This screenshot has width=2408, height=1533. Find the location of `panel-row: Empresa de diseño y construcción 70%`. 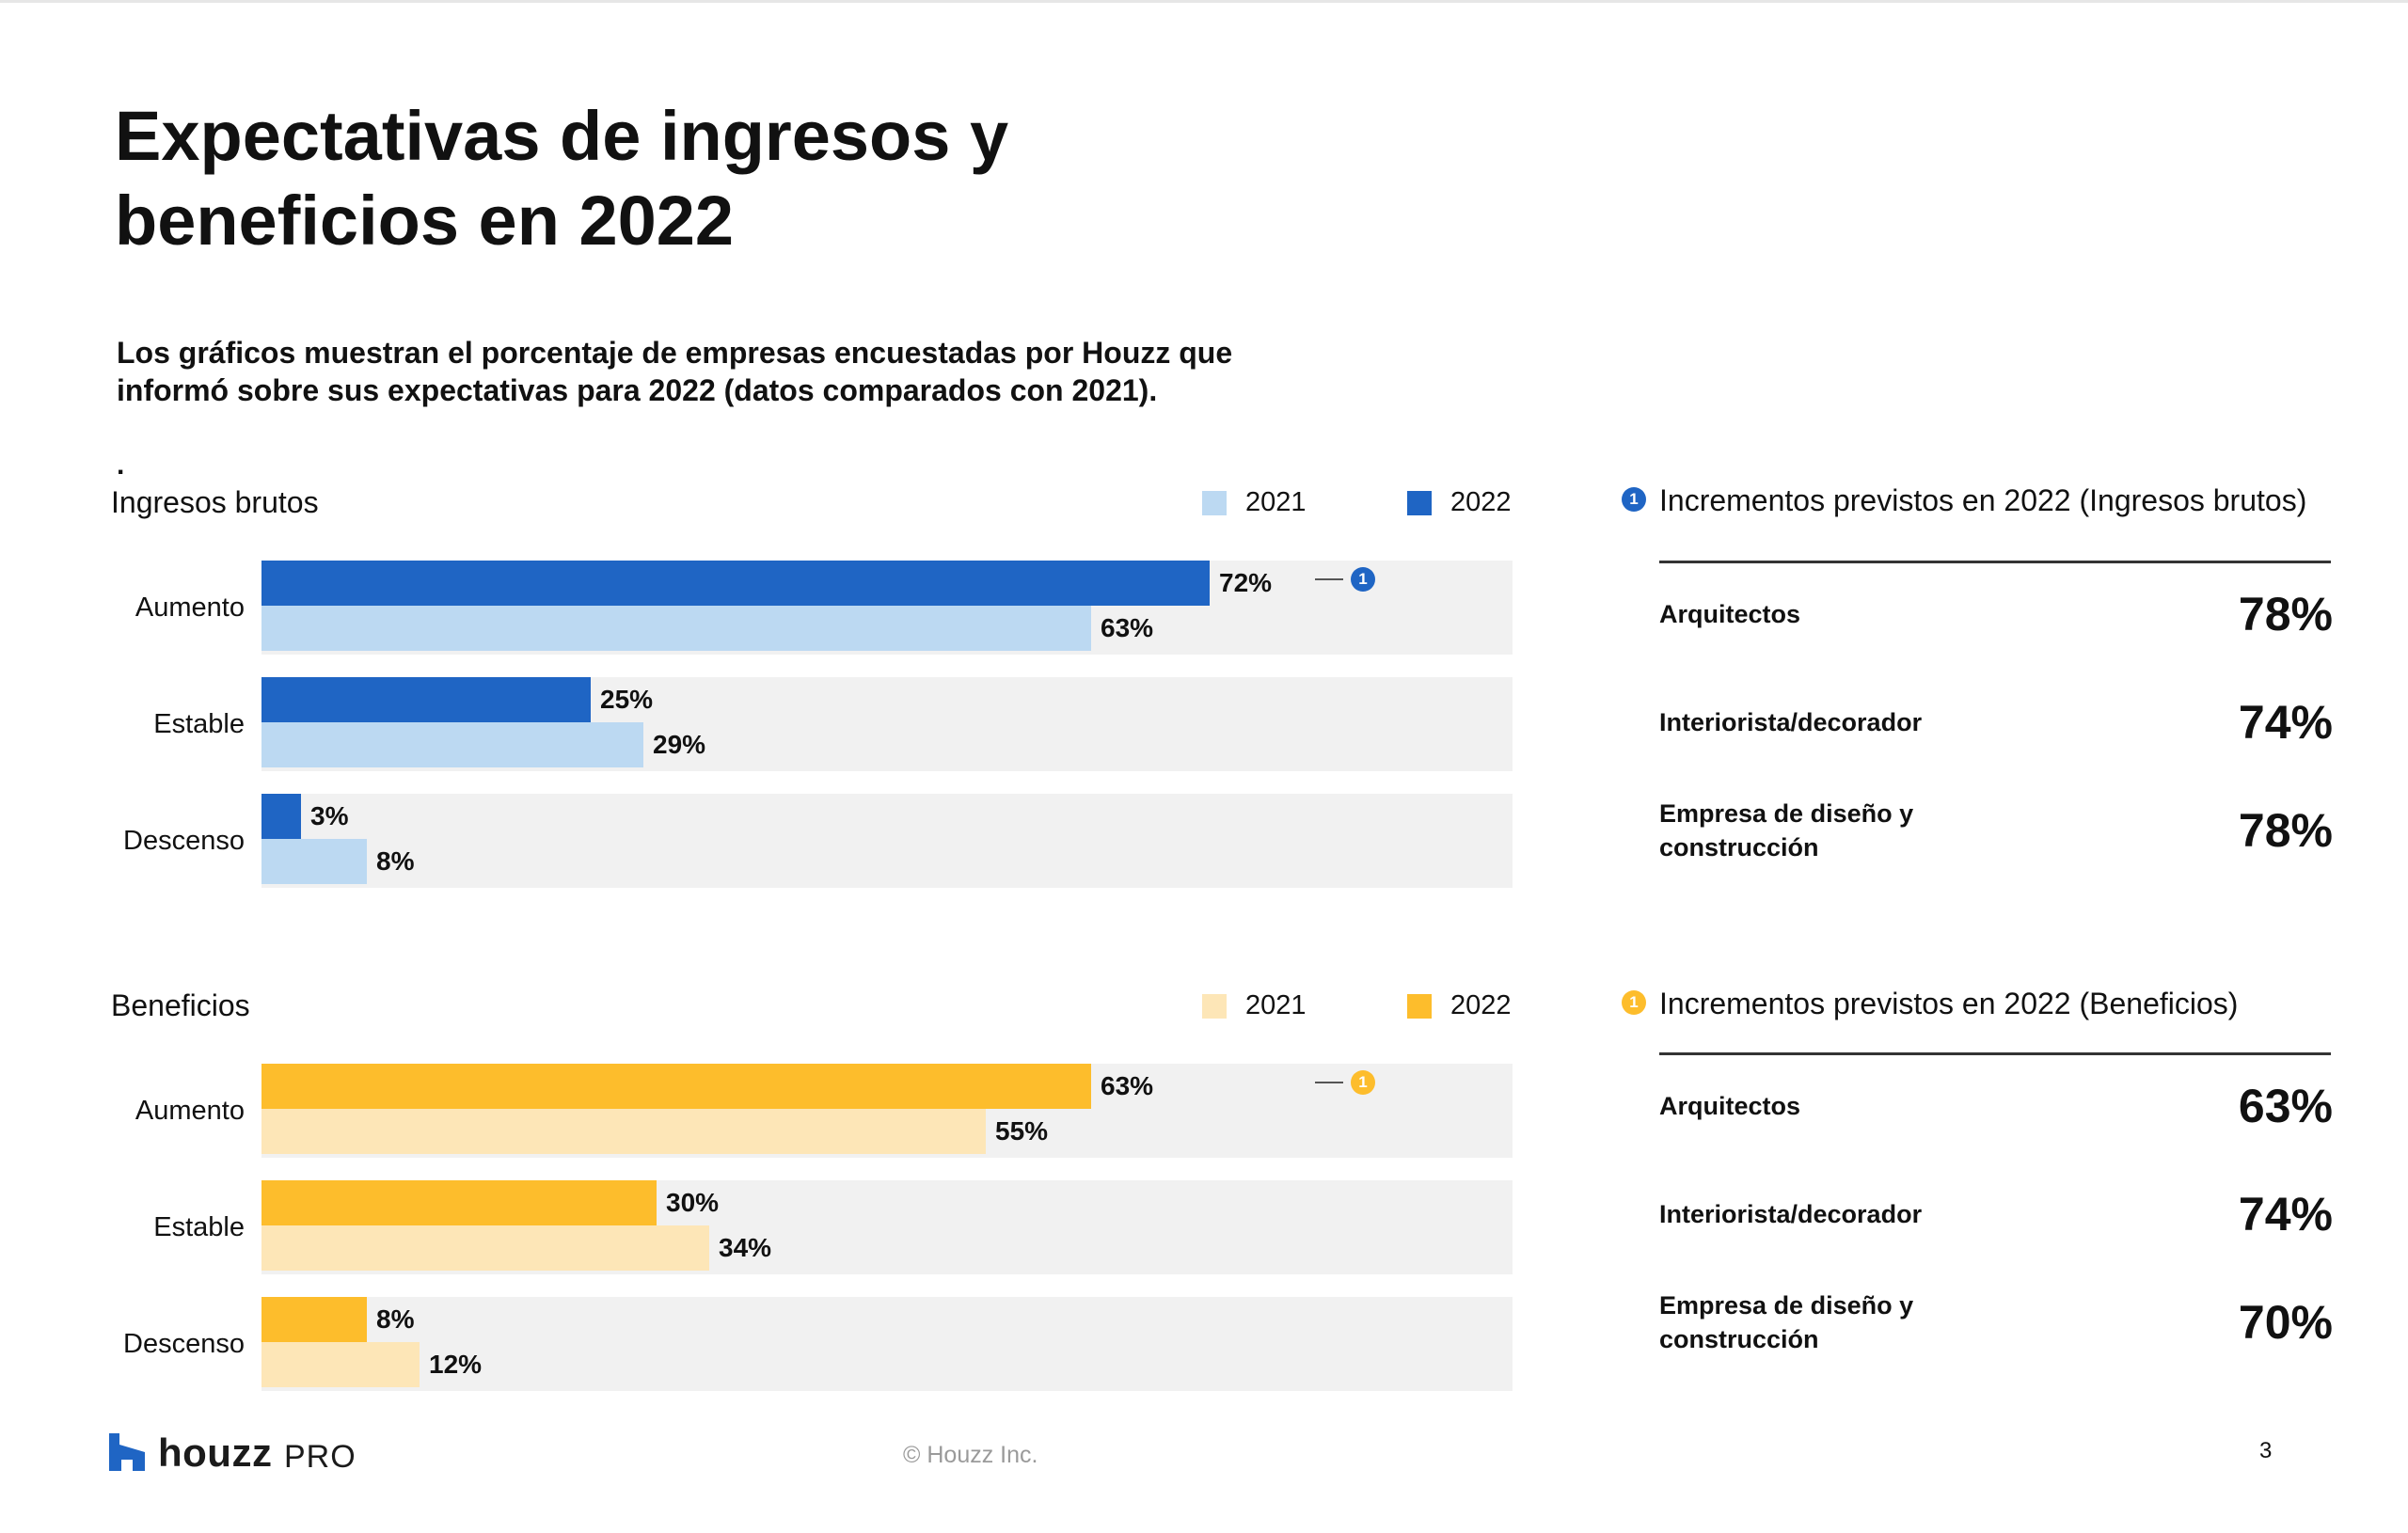

panel-row: Empresa de diseño y construcción 70% is located at coordinates (1996, 1322).